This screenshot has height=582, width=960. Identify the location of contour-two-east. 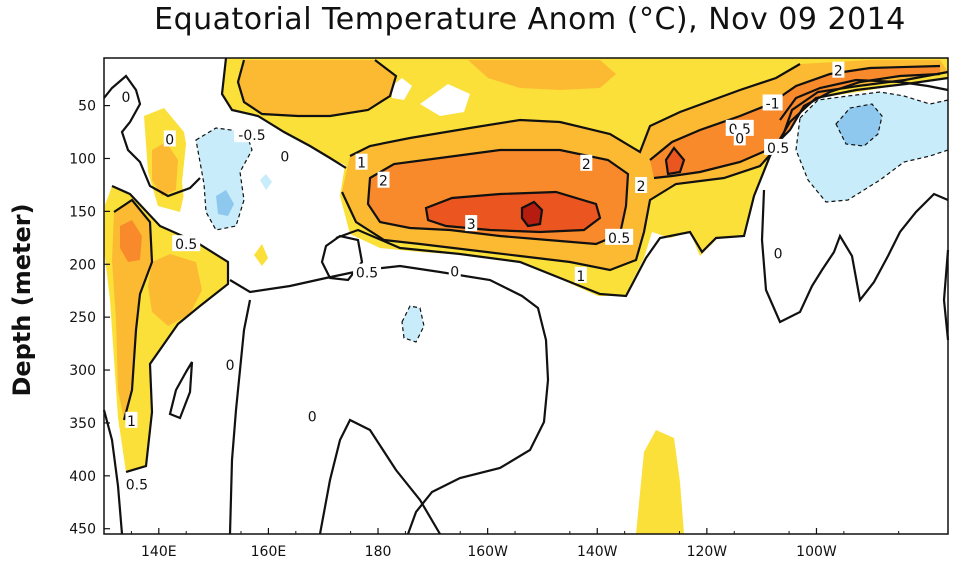
(797, 126).